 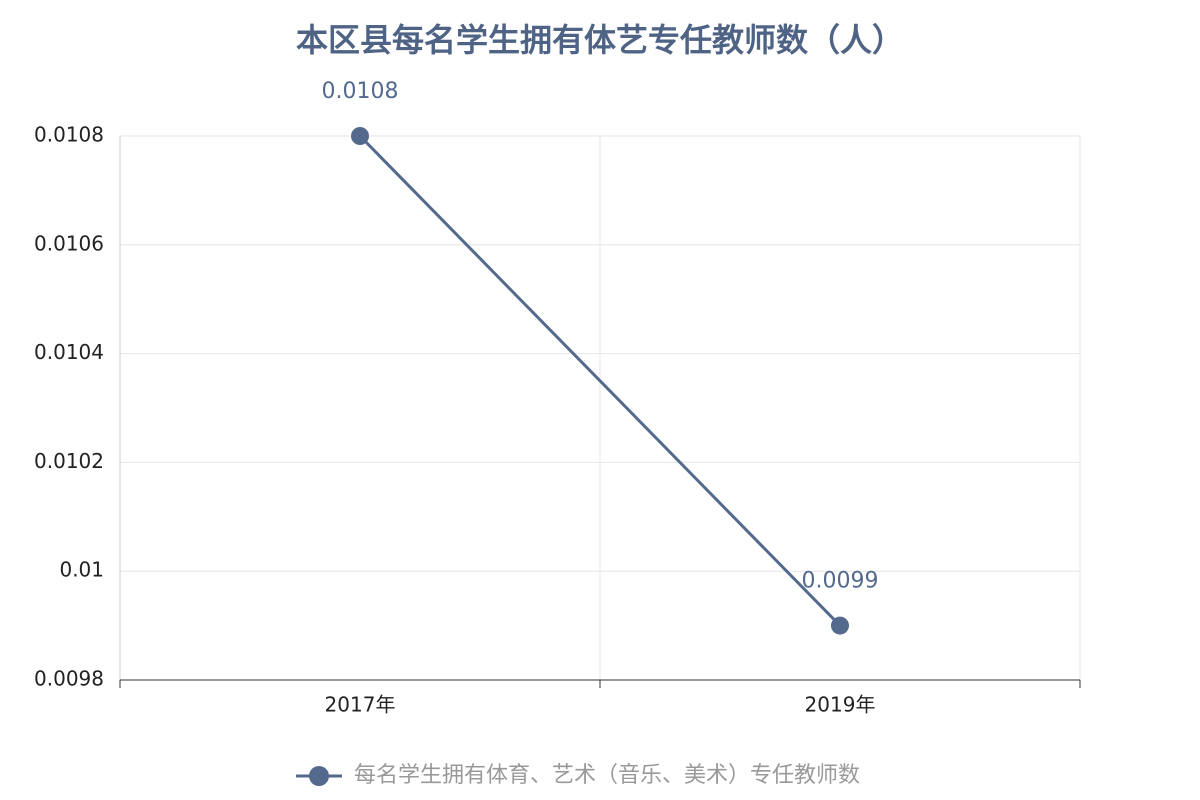 I want to click on y-tick-label: 0.0108, so click(x=69, y=135).